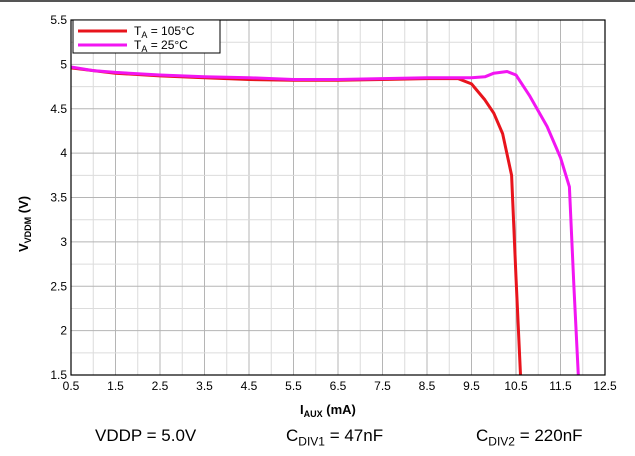 The width and height of the screenshot is (635, 456). I want to click on caption-cdiv1: CDIV1 = 47nF, so click(335, 437).